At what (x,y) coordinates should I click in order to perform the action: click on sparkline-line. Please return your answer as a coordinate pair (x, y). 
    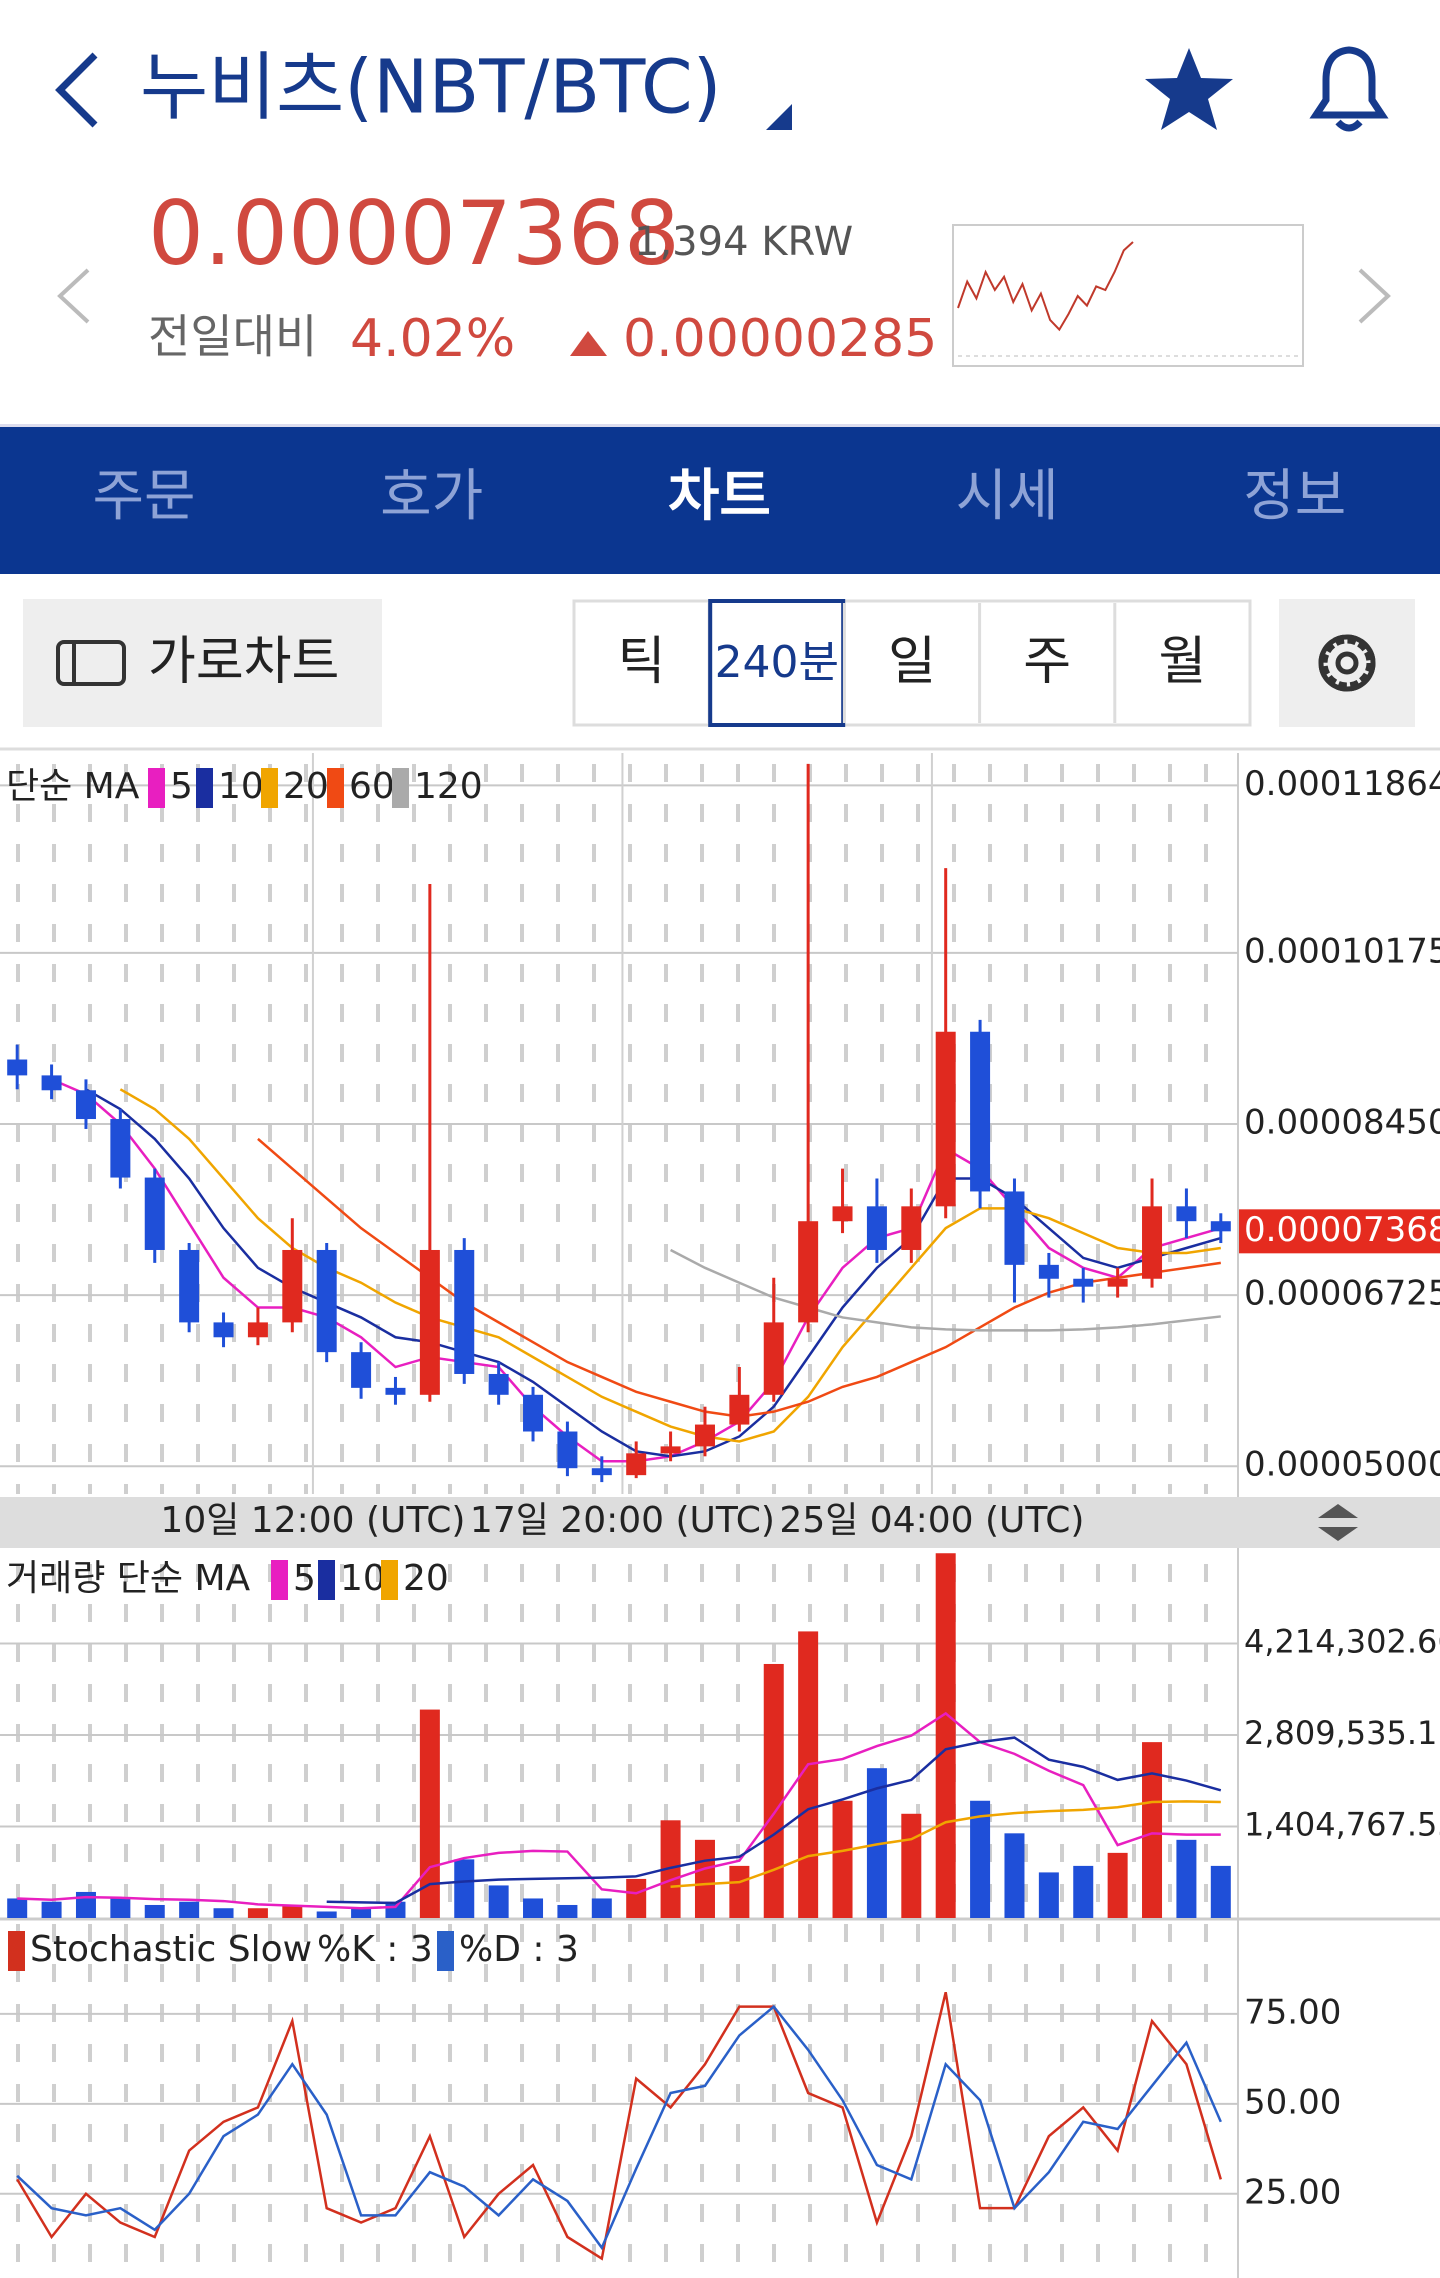
    Looking at the image, I should click on (1045, 286).